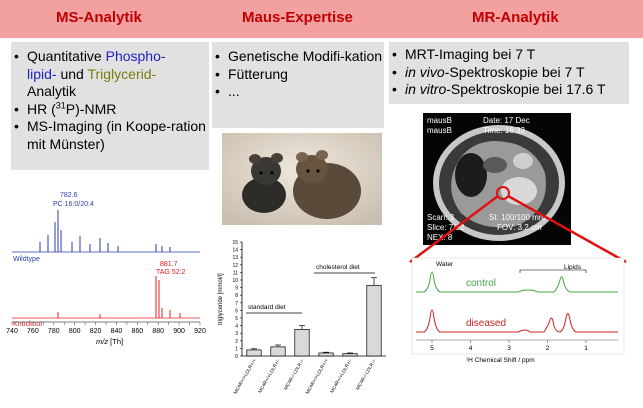 The image size is (643, 408). What do you see at coordinates (236, 342) in the screenshot?
I see `chart-y-tick-label: 2` at bounding box center [236, 342].